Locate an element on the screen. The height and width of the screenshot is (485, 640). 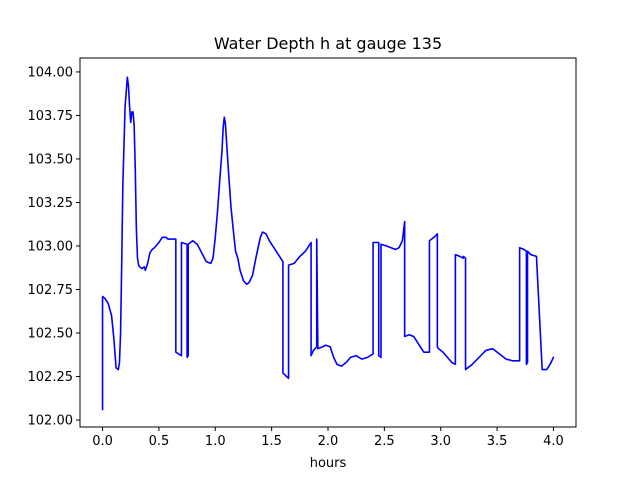
x-tick-label: 3.0 is located at coordinates (440, 441).